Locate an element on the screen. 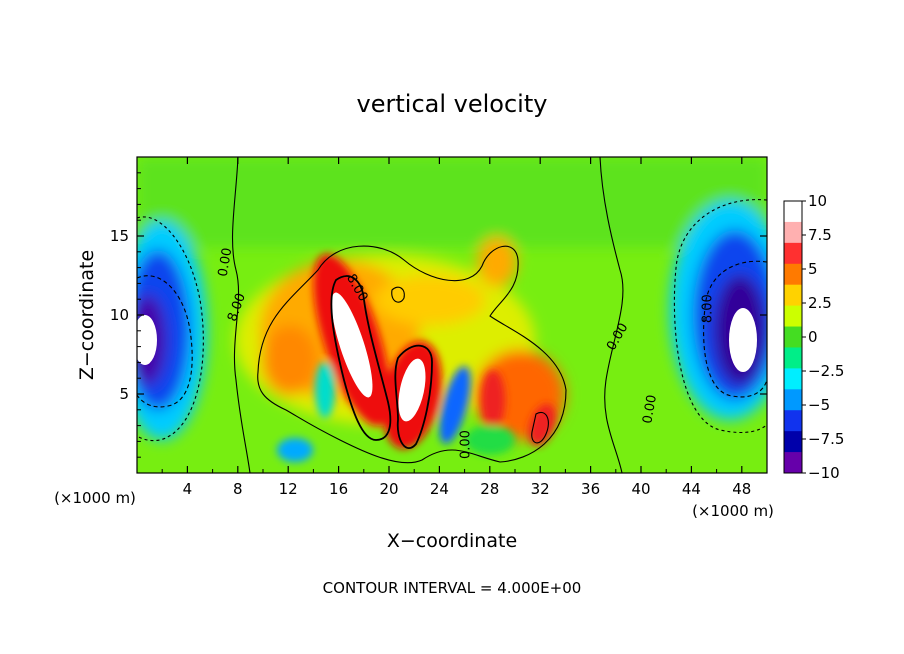 The image size is (904, 654). contour-zero-center is located at coordinates (412, 354).